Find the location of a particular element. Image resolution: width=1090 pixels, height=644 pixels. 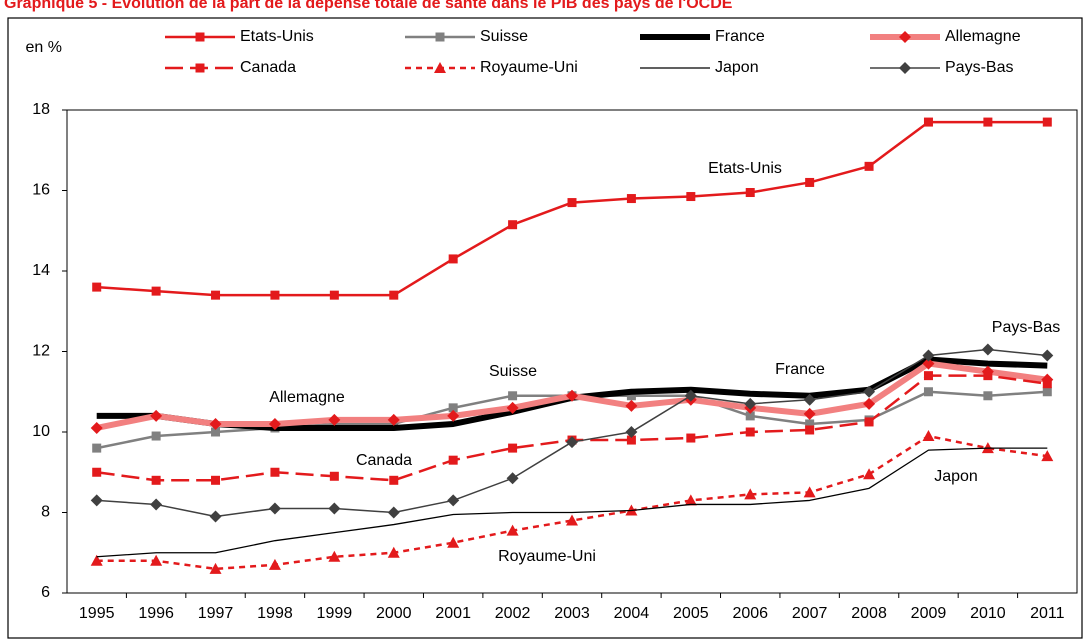

x-tick-label: 1999 is located at coordinates (335, 613).